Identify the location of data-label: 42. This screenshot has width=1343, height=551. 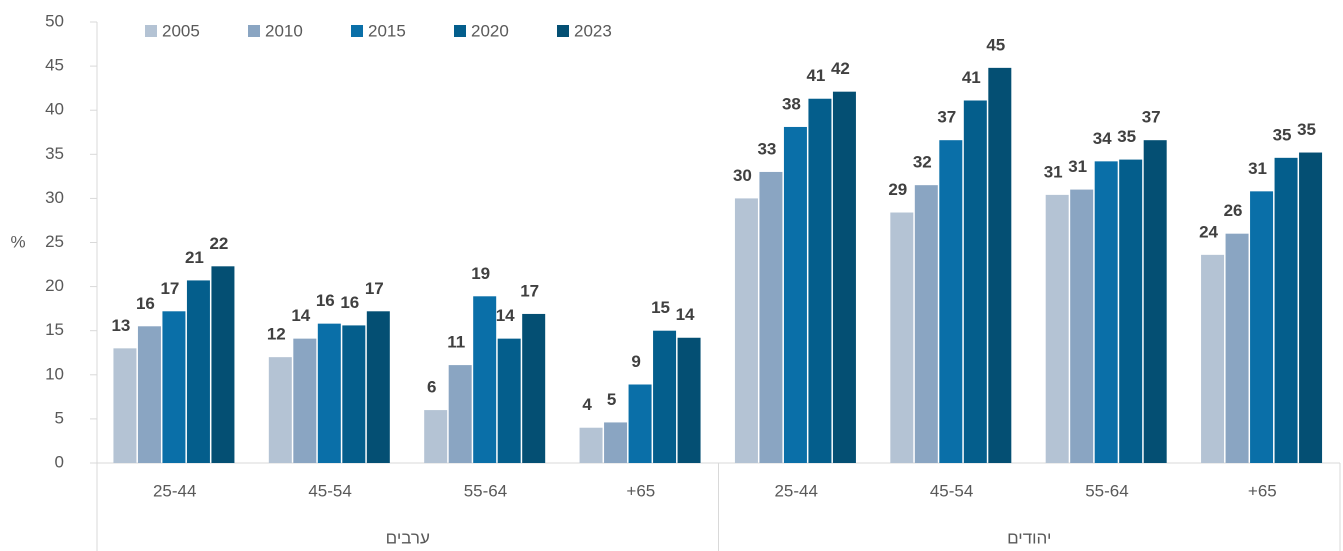
(840, 68).